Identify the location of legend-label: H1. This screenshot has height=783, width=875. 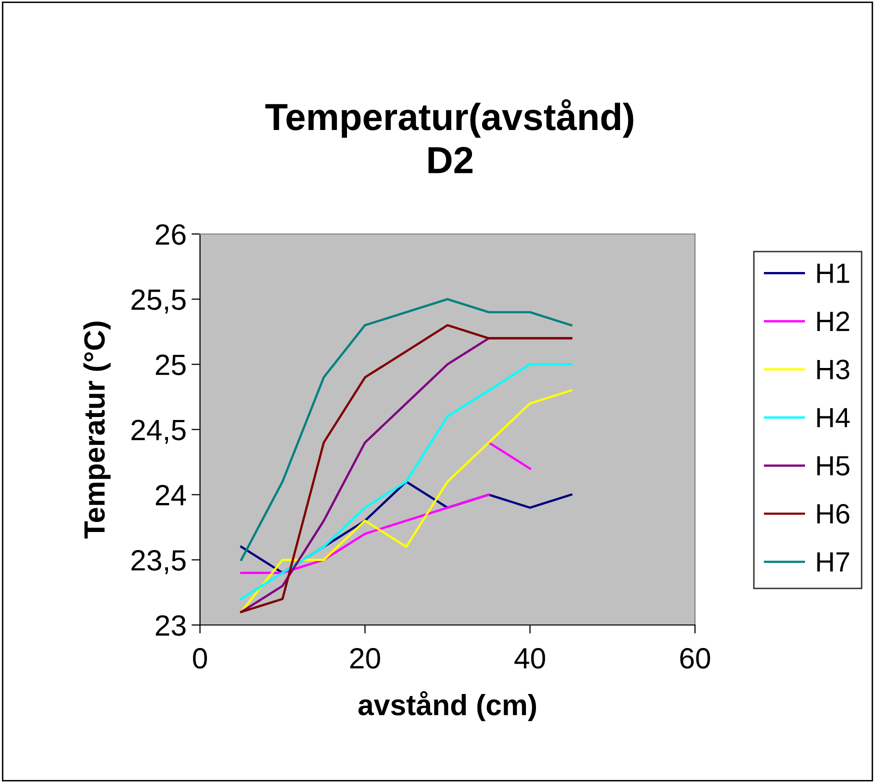
(833, 273).